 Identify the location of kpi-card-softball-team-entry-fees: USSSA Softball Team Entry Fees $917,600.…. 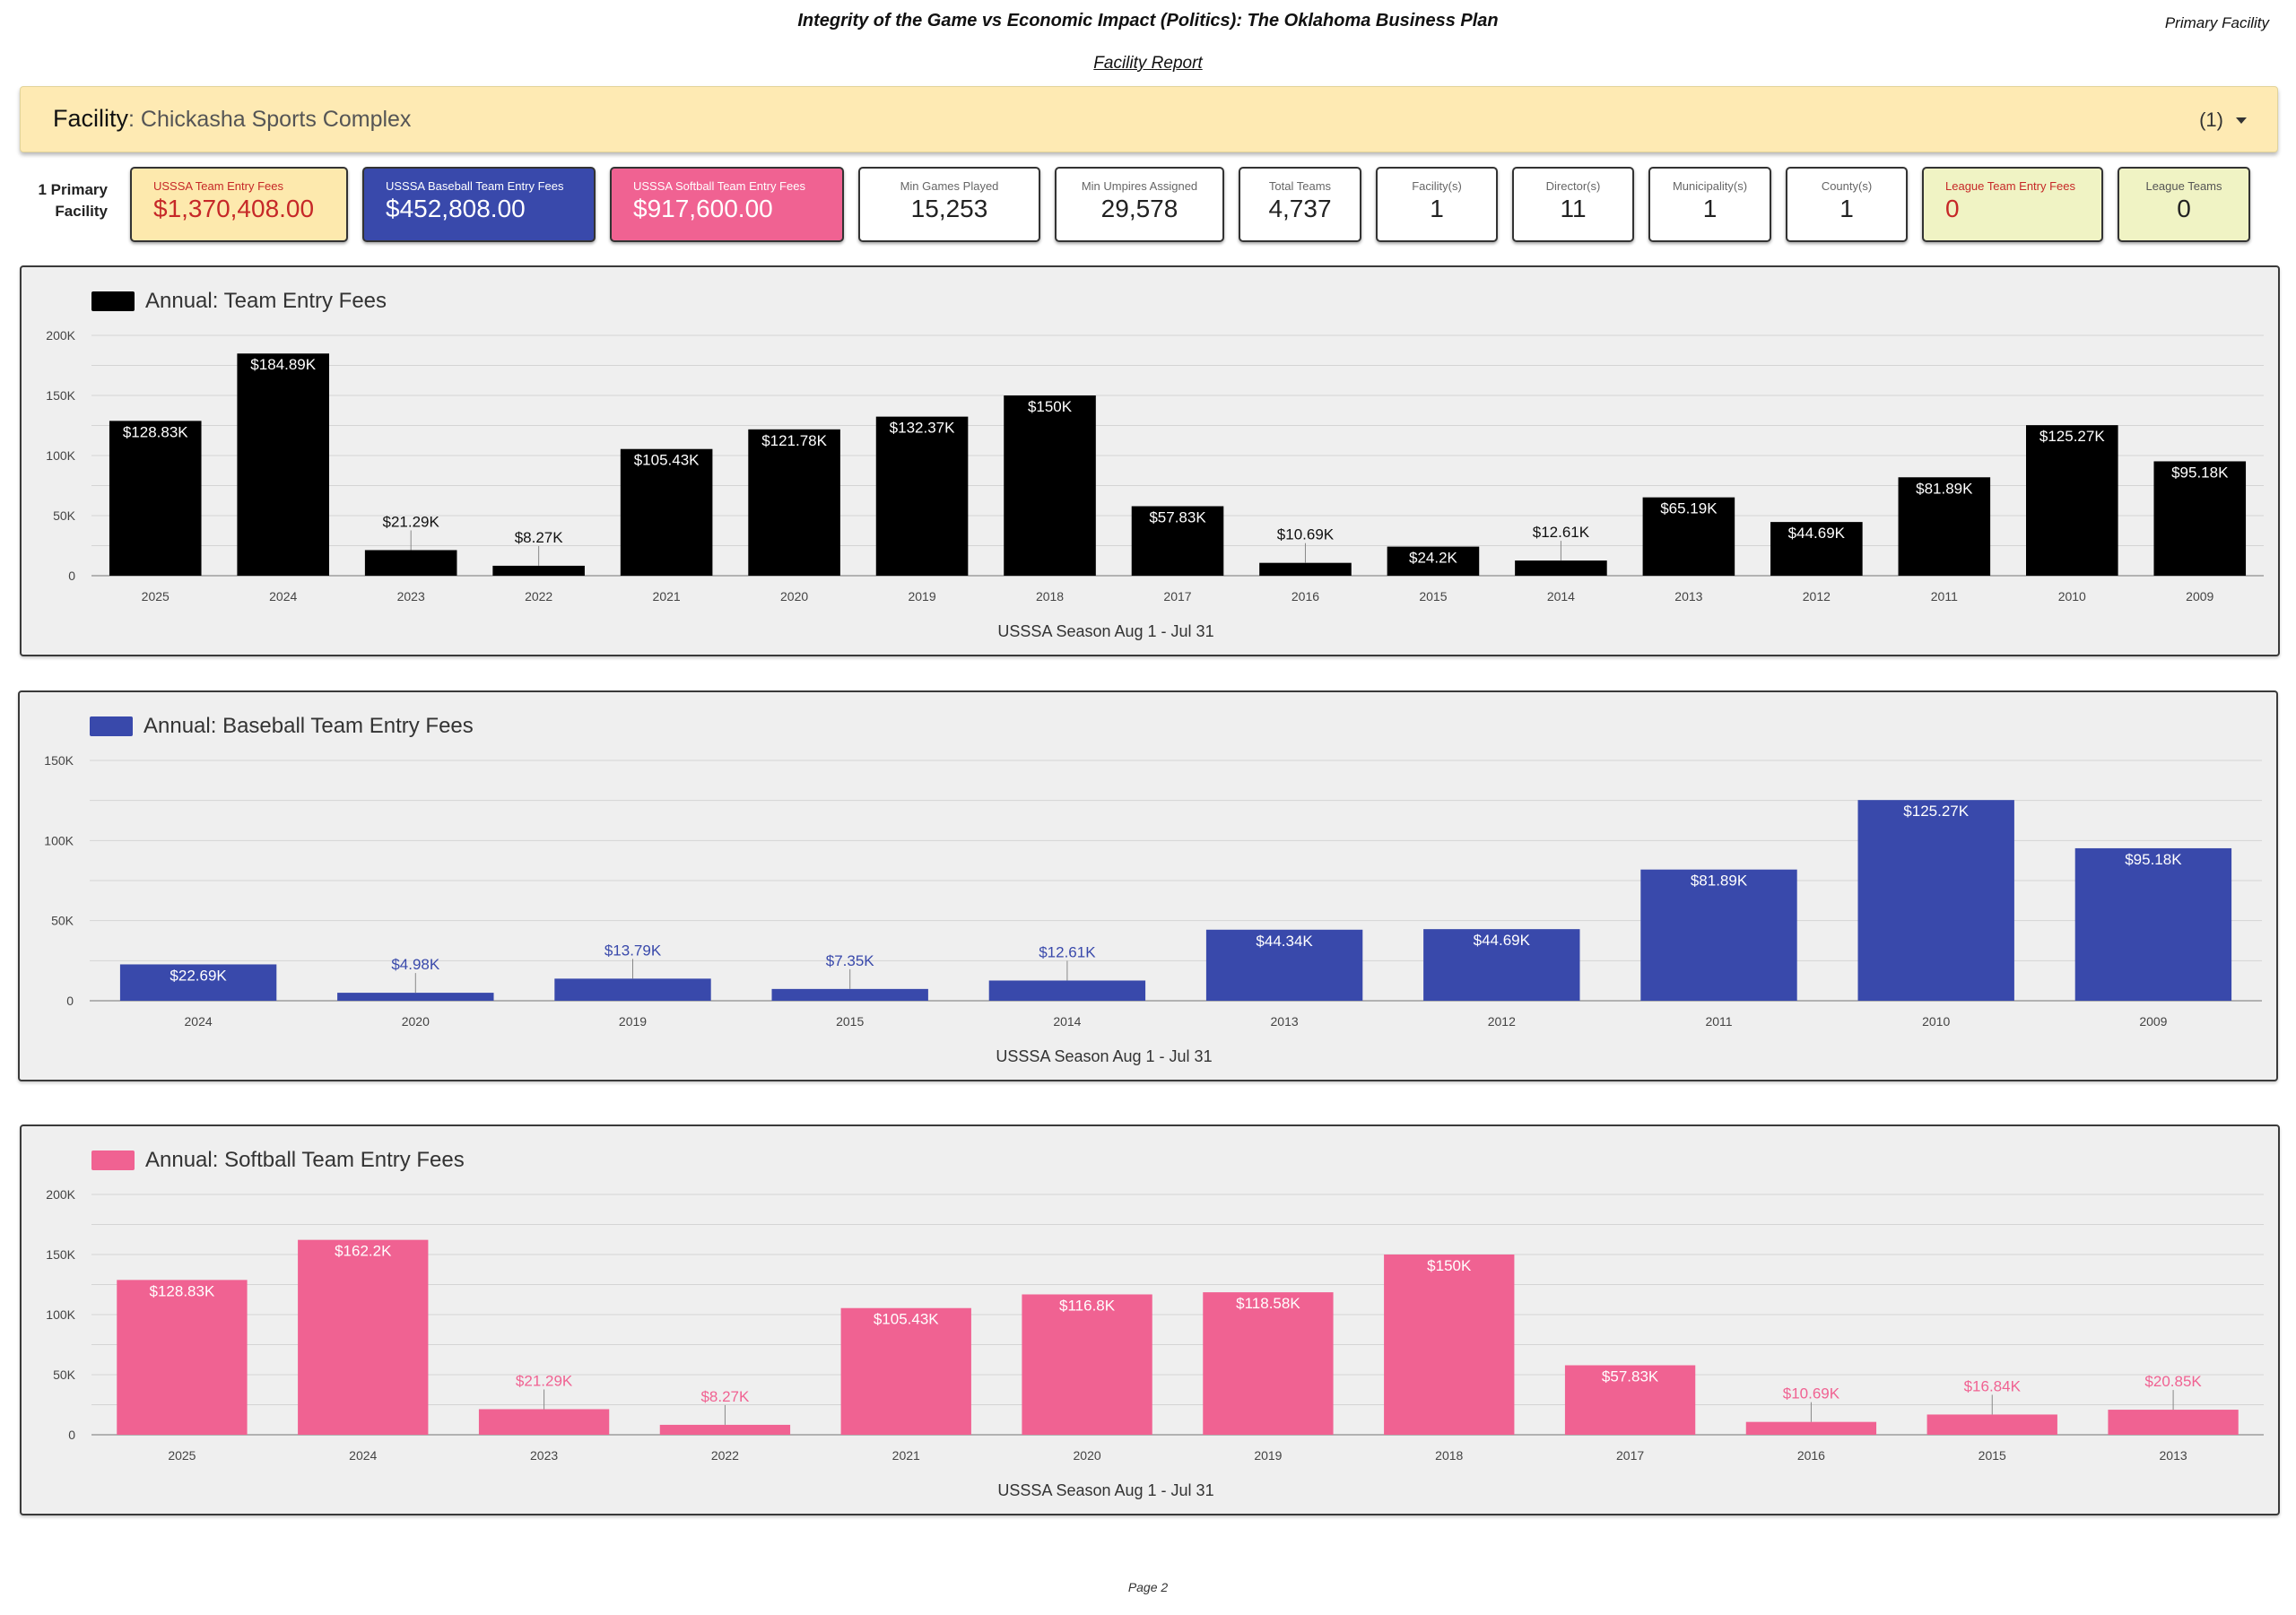
(727, 204).